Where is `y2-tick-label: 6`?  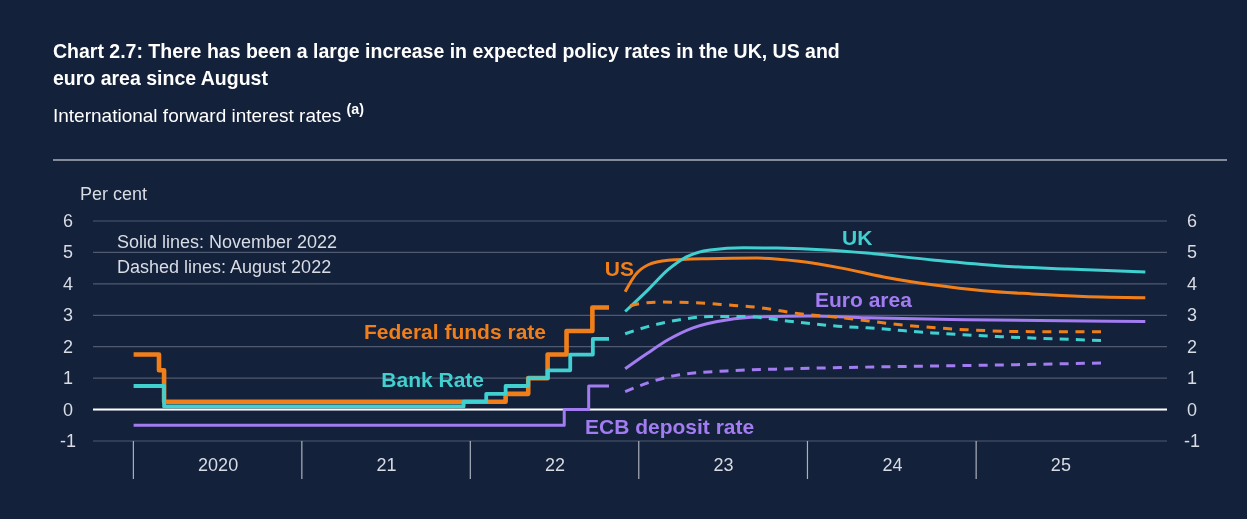
y2-tick-label: 6 is located at coordinates (1192, 221).